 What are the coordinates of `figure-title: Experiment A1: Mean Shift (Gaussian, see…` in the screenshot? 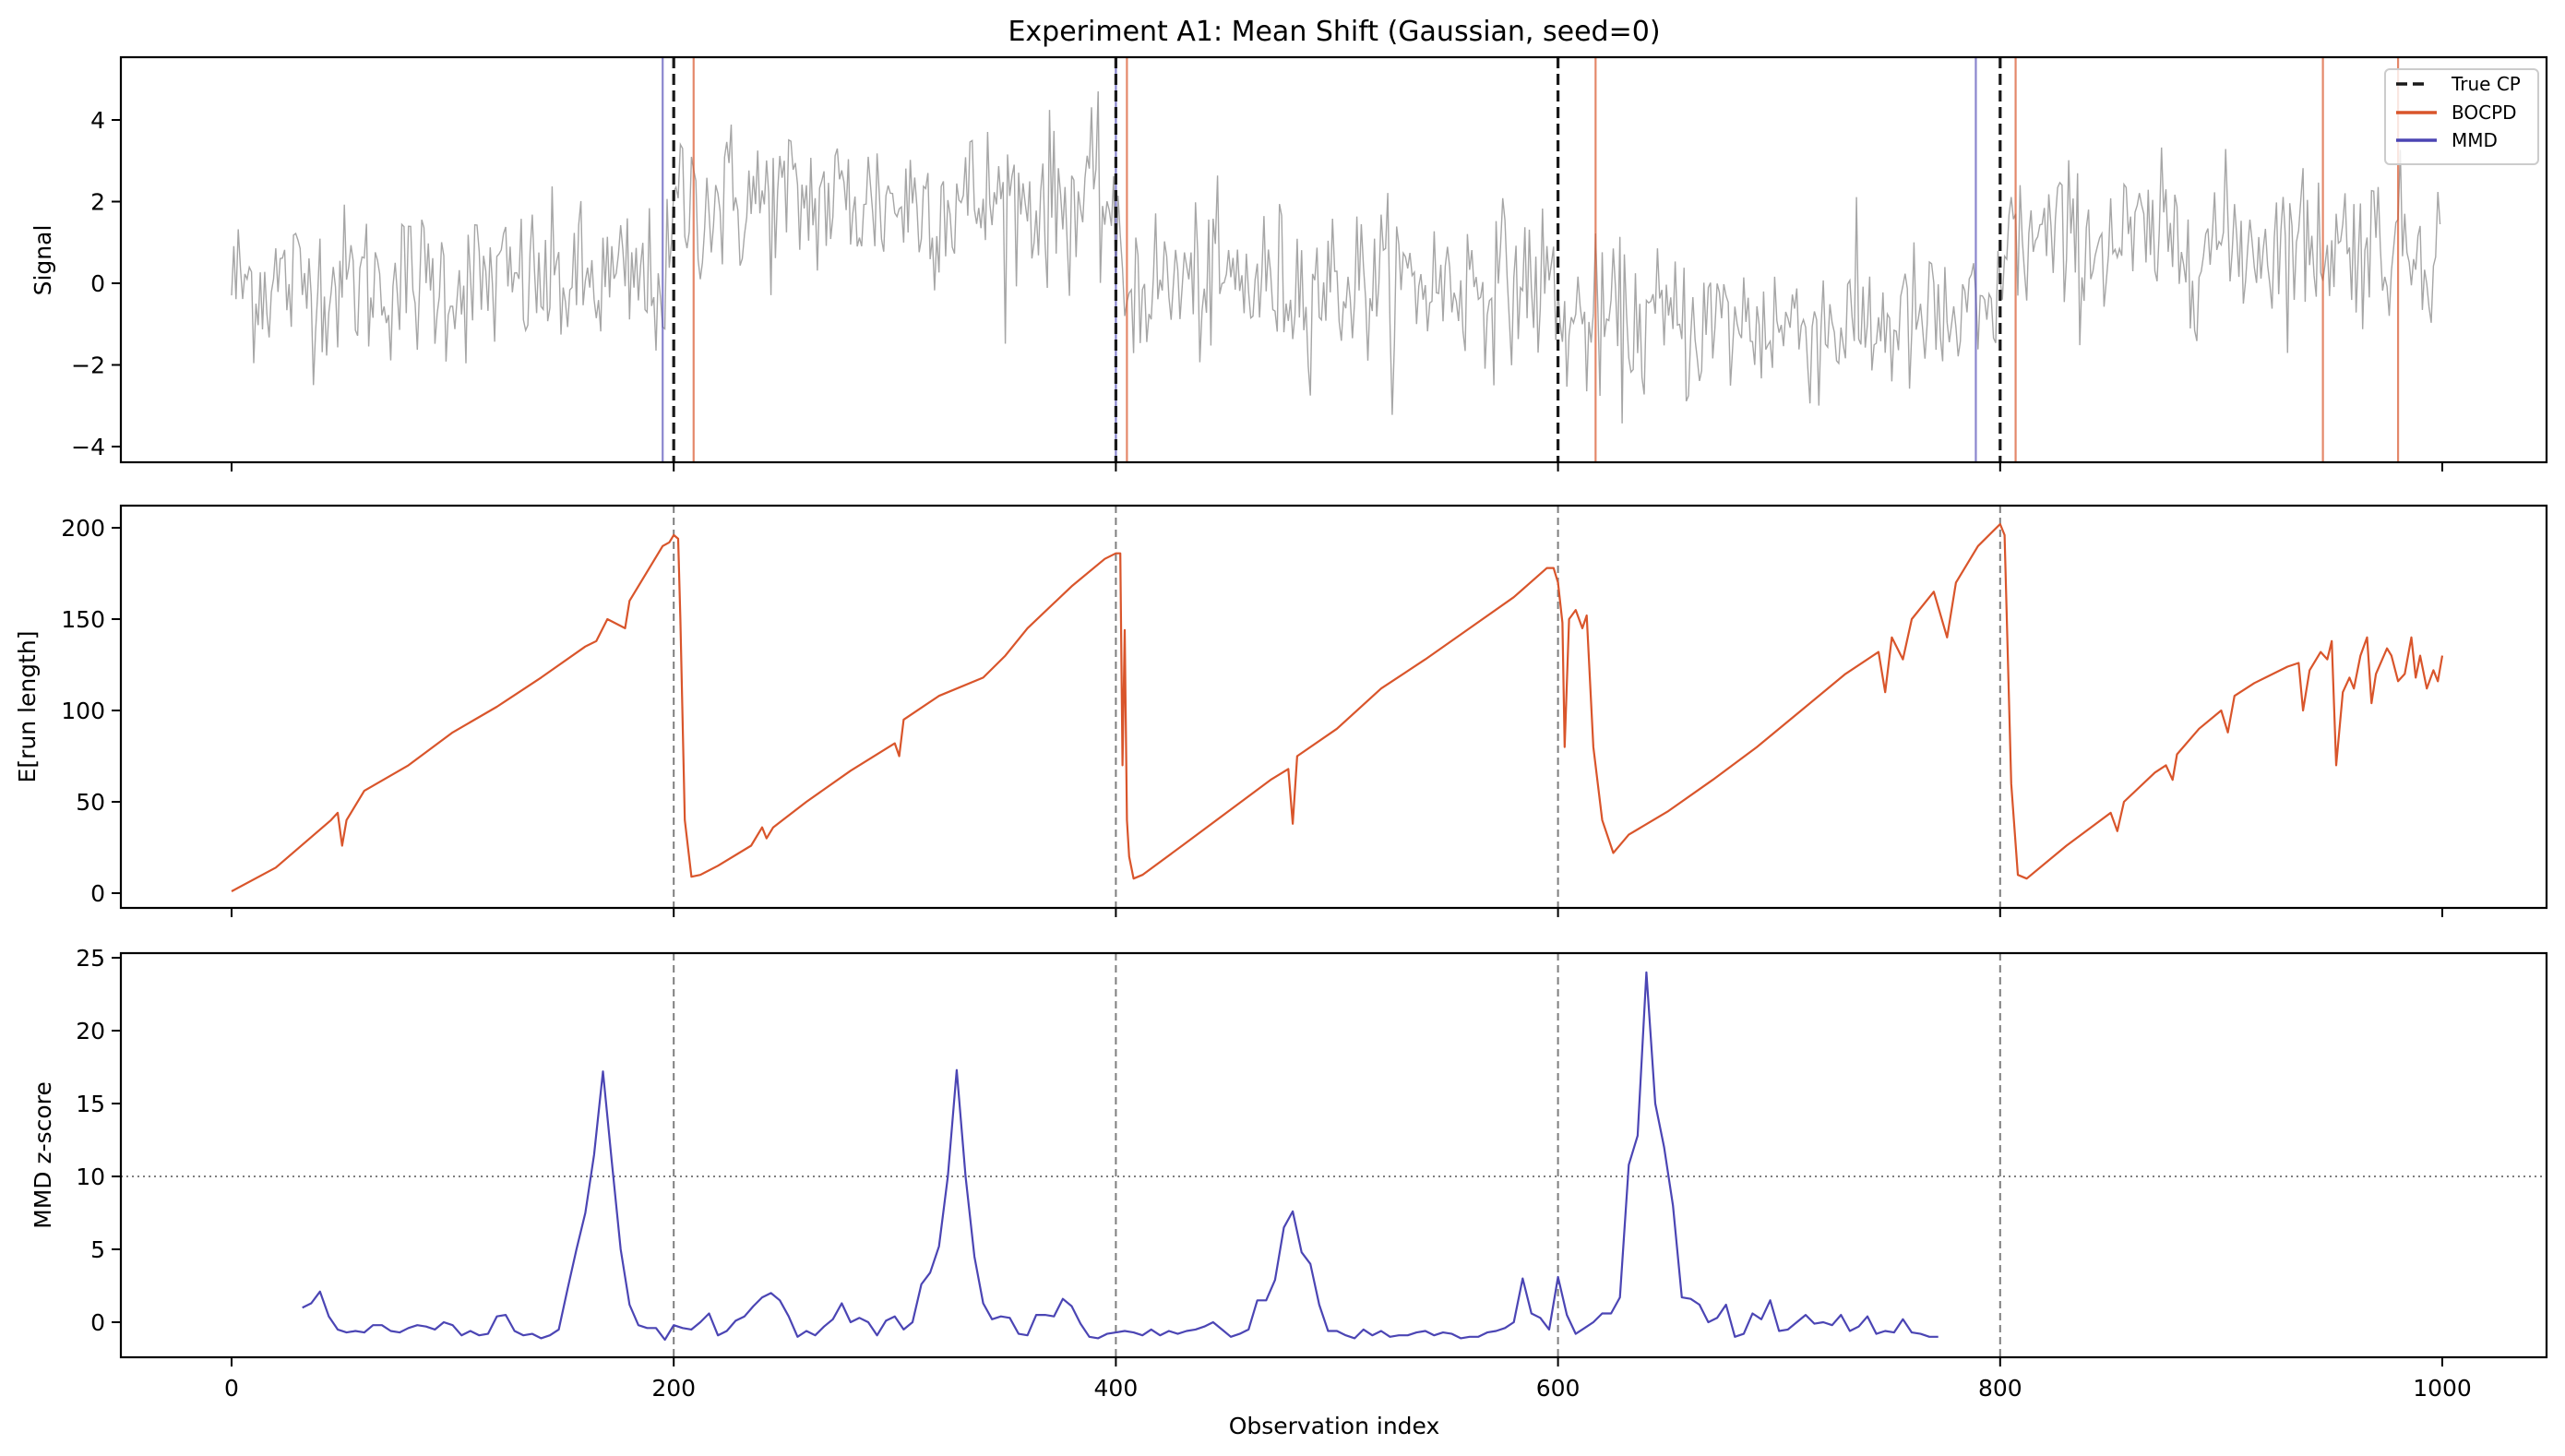 It's located at (1334, 32).